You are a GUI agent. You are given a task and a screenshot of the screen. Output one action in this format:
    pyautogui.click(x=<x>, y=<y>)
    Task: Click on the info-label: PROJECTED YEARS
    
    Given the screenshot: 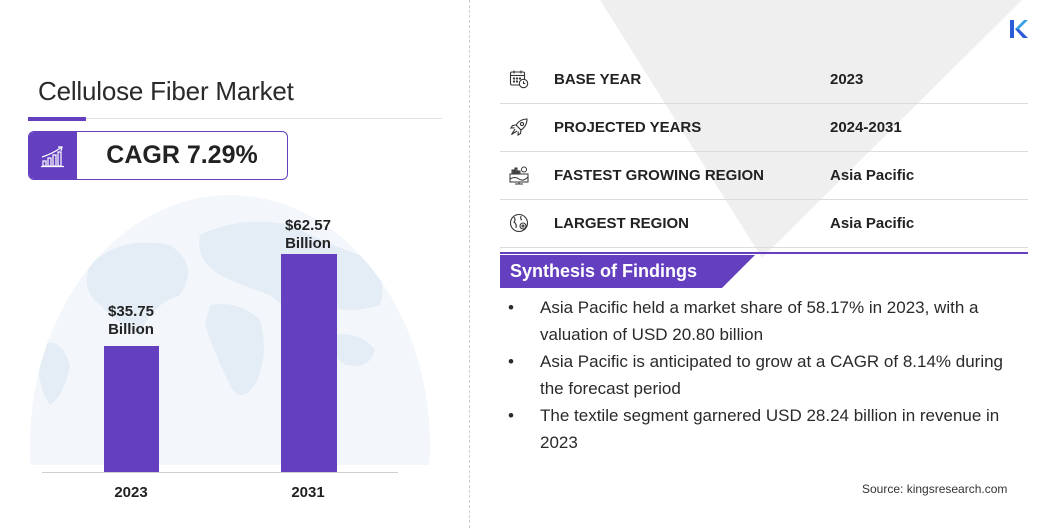 What is the action you would take?
    pyautogui.click(x=628, y=127)
    